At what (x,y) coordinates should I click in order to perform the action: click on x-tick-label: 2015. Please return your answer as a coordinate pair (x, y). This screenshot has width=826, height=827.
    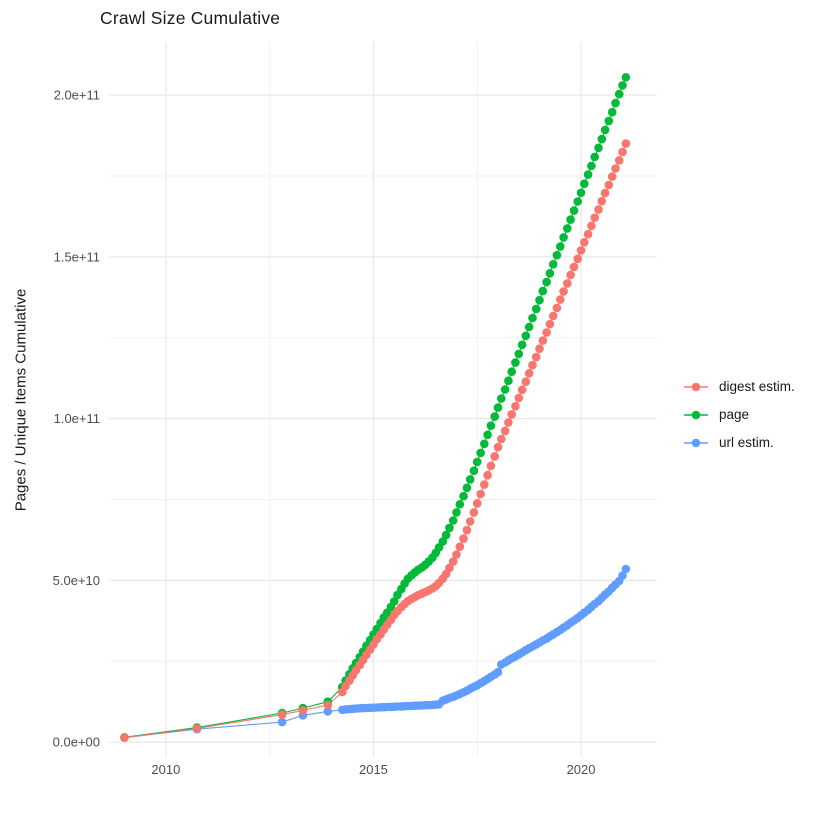
    Looking at the image, I should click on (373, 769).